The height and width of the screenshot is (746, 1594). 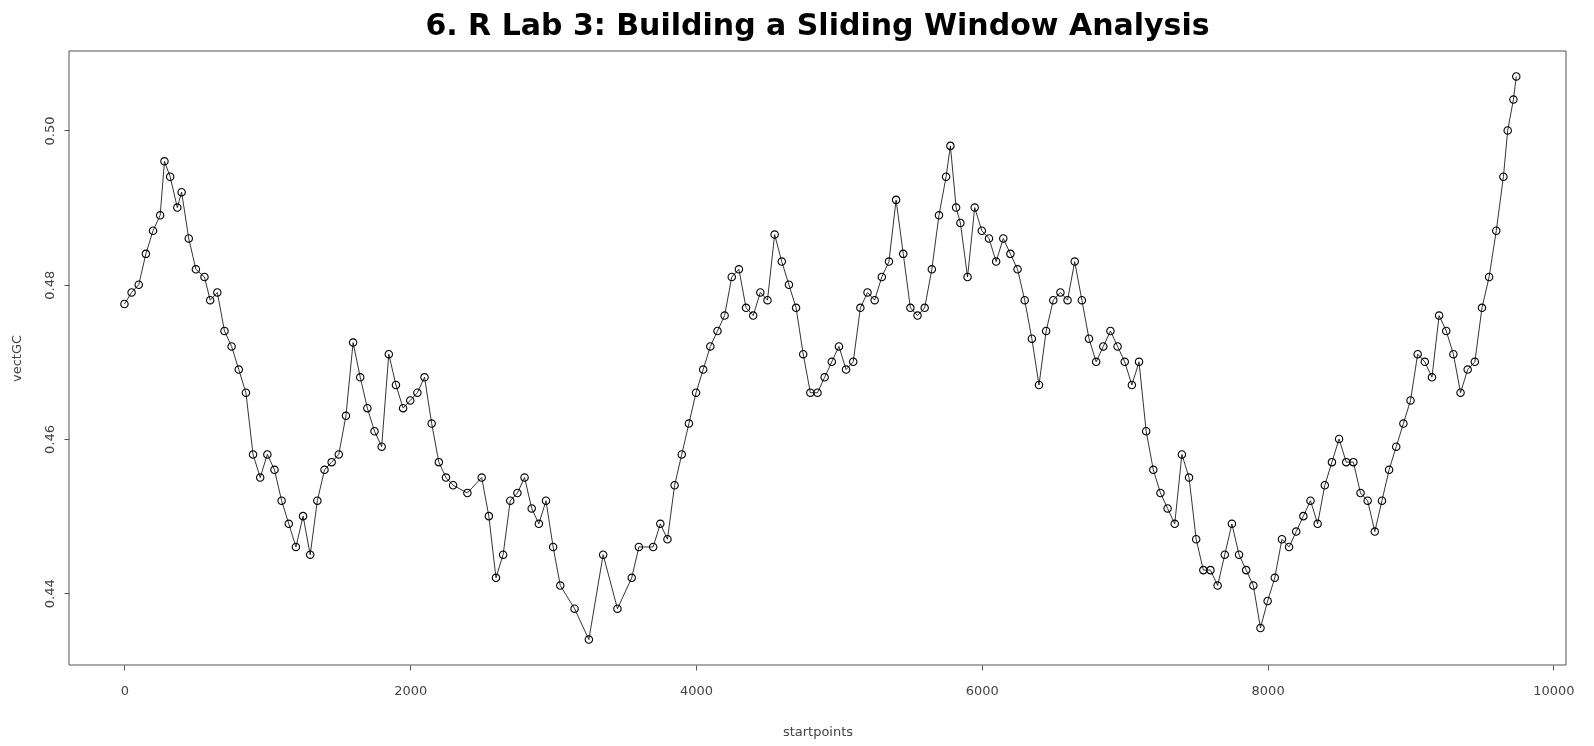 What do you see at coordinates (49, 285) in the screenshot?
I see `y-tick-label: 0.48` at bounding box center [49, 285].